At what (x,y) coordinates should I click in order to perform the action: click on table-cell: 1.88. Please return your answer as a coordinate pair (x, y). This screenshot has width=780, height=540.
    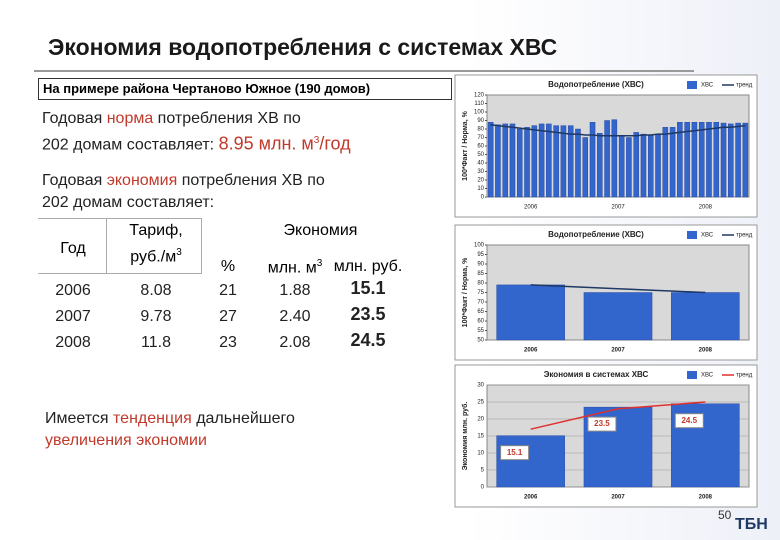
    Looking at the image, I should click on (295, 290).